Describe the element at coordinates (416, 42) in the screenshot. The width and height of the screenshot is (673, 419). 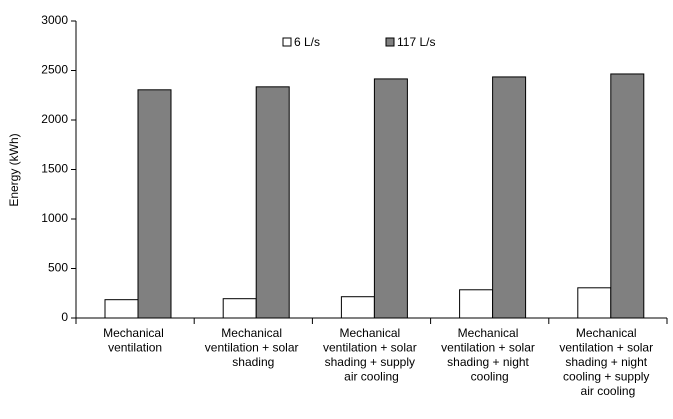
I see `legend-label: 117 L/s` at that location.